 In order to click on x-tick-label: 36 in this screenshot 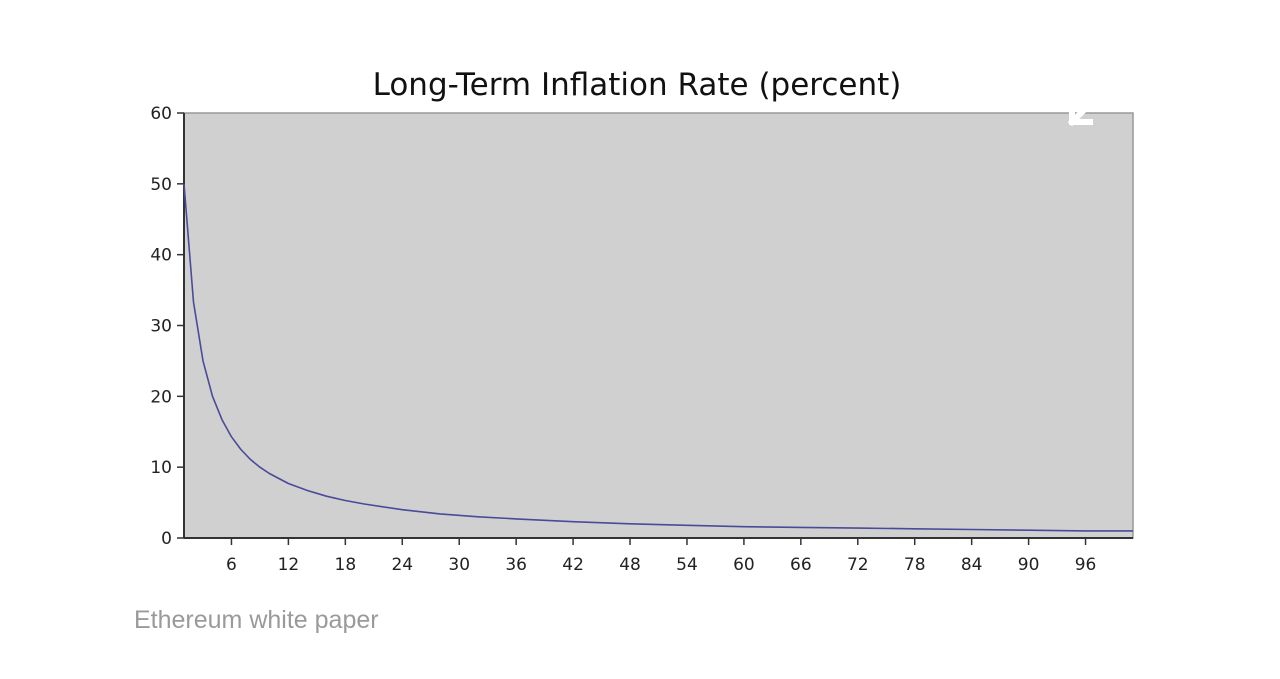, I will do `click(516, 565)`.